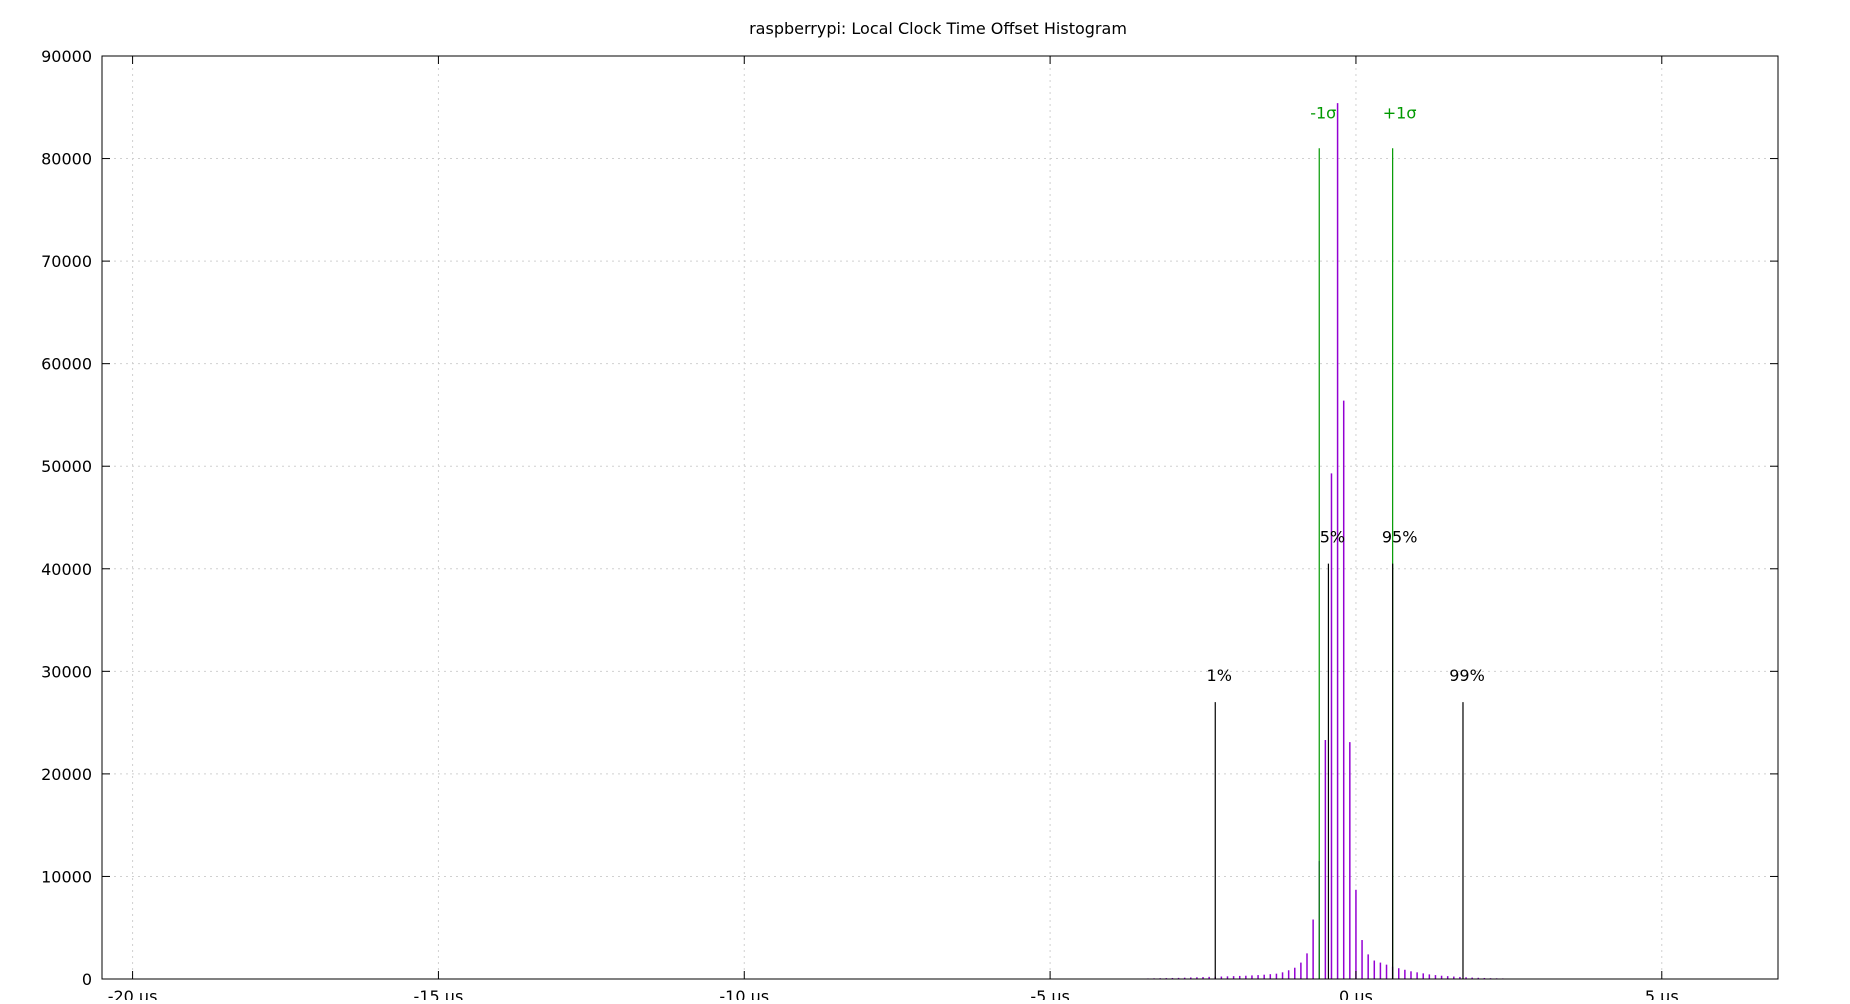 The image size is (1850, 1004). What do you see at coordinates (87, 979) in the screenshot?
I see `y-tick-label: 0` at bounding box center [87, 979].